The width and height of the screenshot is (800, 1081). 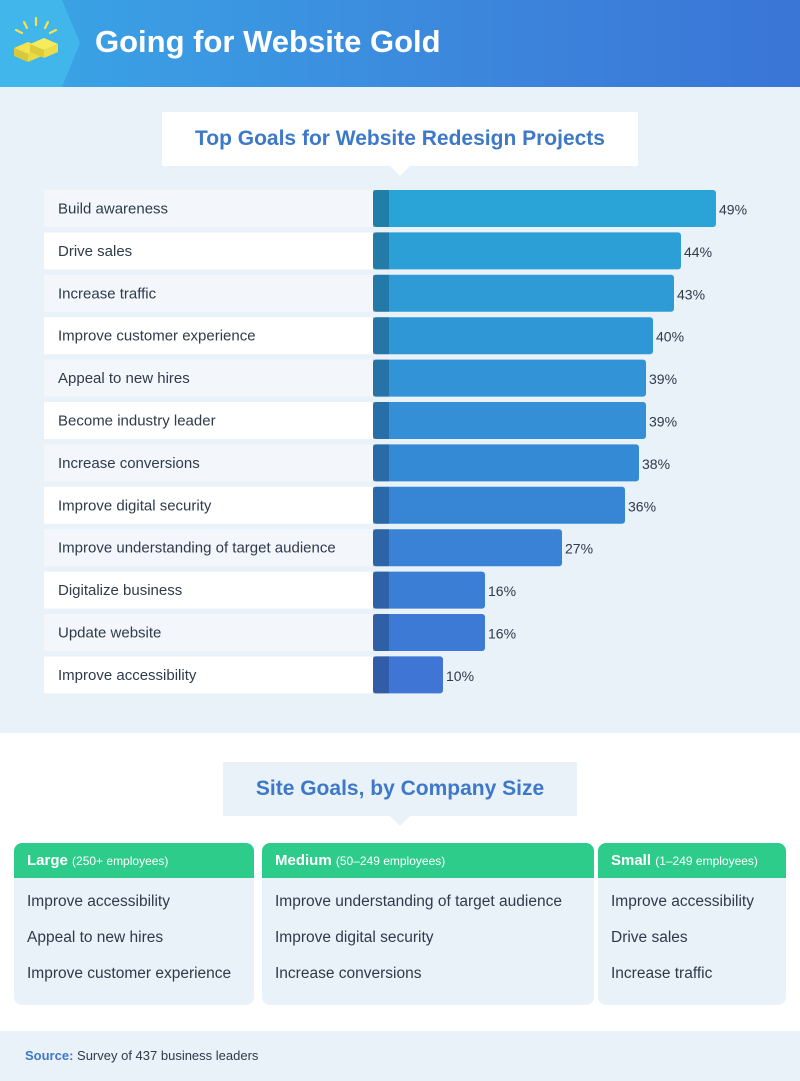 I want to click on category-label: Improve customer experience, so click(x=157, y=336).